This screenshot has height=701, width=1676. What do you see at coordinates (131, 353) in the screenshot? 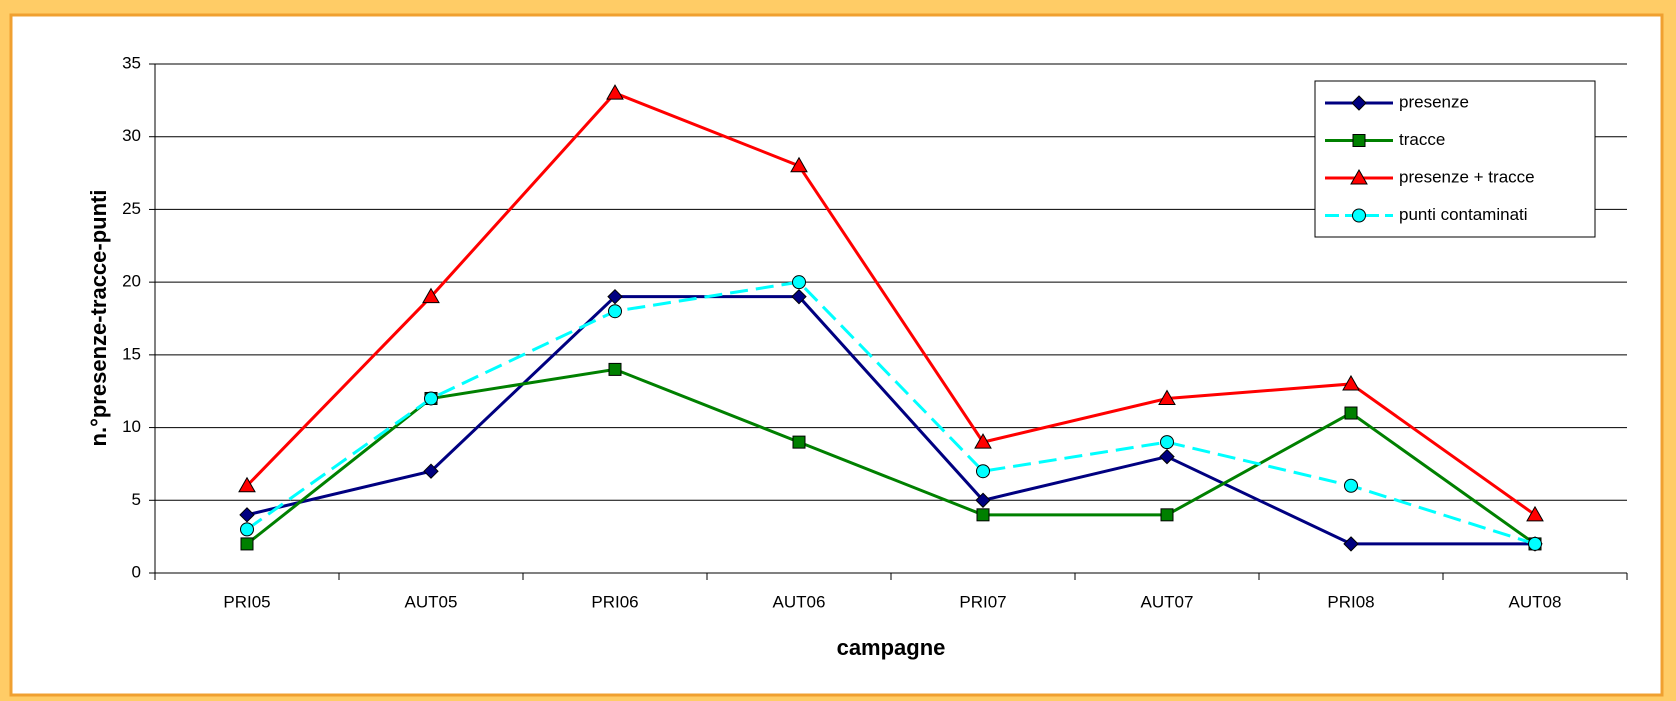
I see `y-tick-label: 15` at bounding box center [131, 353].